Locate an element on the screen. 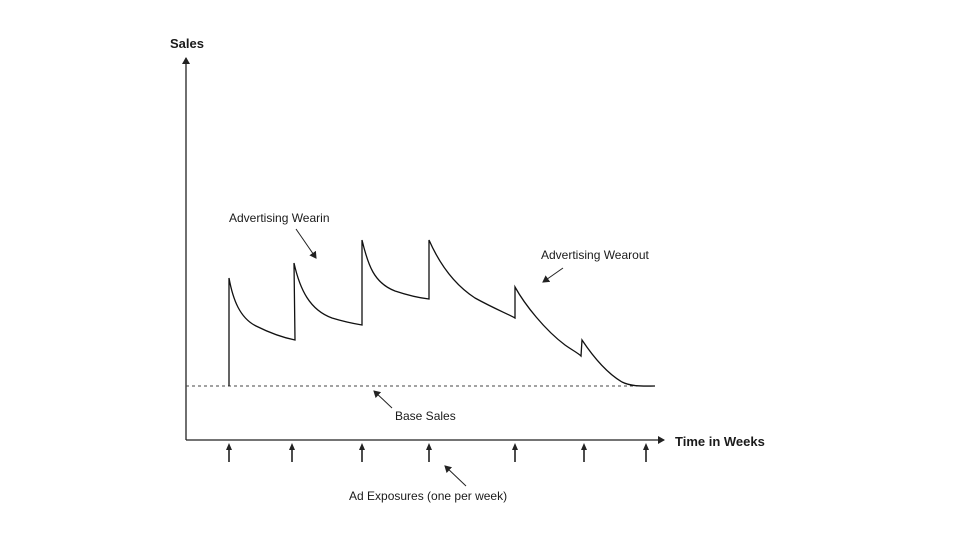  wearin-pointer-arrow is located at coordinates (306, 243).